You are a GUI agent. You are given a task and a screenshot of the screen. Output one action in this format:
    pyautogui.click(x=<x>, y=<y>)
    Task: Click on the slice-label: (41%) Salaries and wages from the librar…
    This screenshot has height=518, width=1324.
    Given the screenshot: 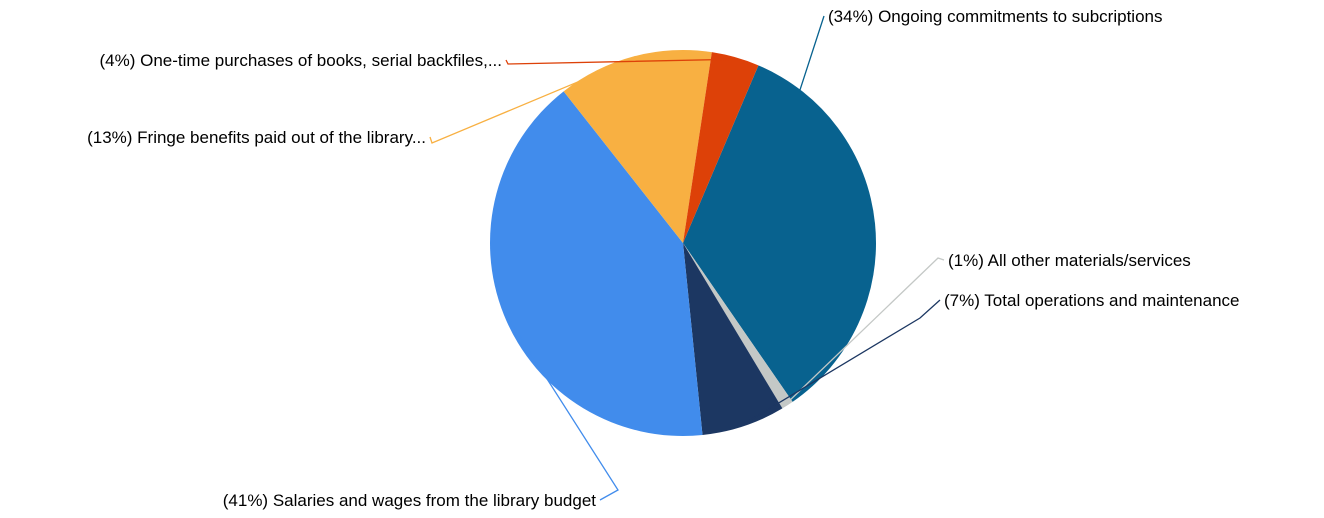 What is the action you would take?
    pyautogui.click(x=410, y=500)
    